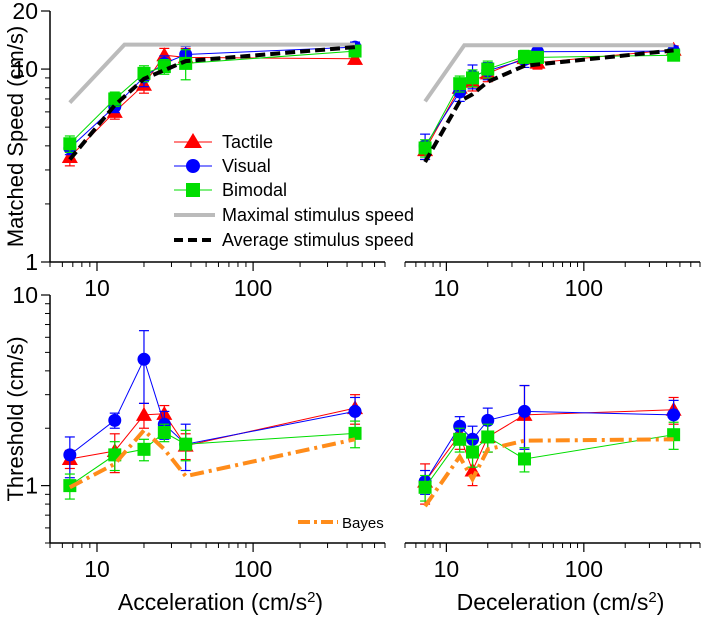  Describe the element at coordinates (15, 136) in the screenshot. I see `y-axis-title: Matched Speed (cm/s)` at that location.